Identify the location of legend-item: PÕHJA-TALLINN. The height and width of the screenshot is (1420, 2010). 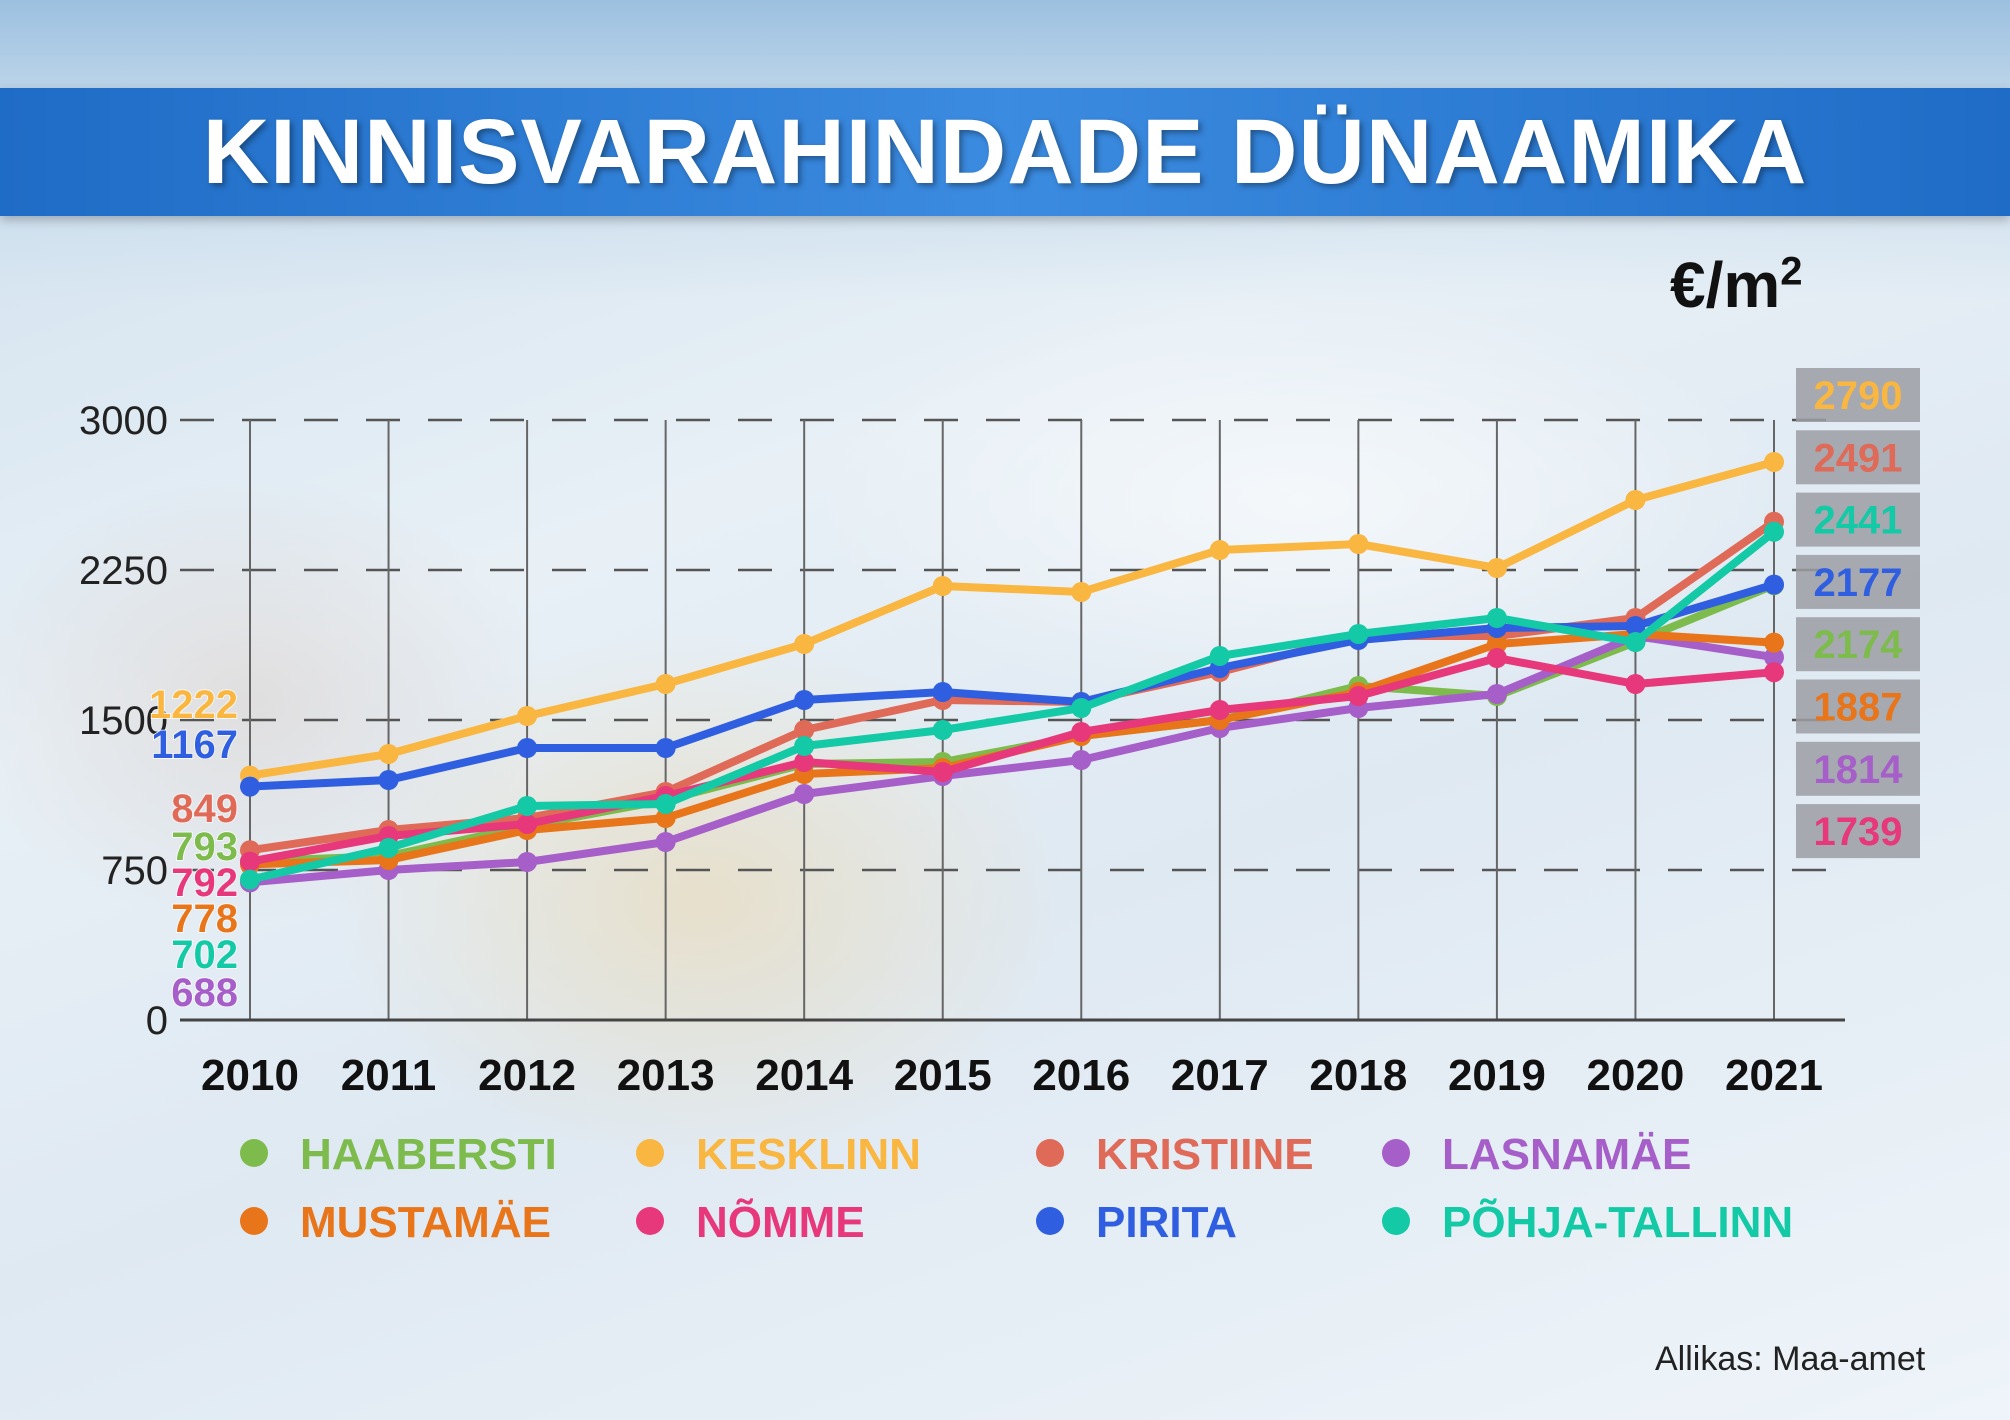
(1587, 1223).